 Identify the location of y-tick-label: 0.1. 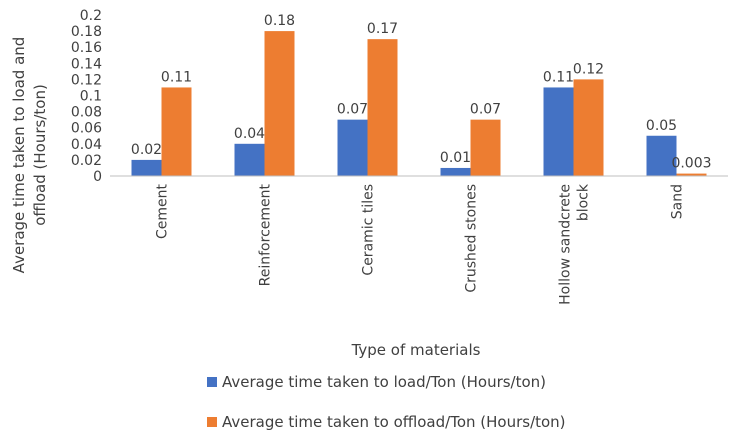
(91, 97).